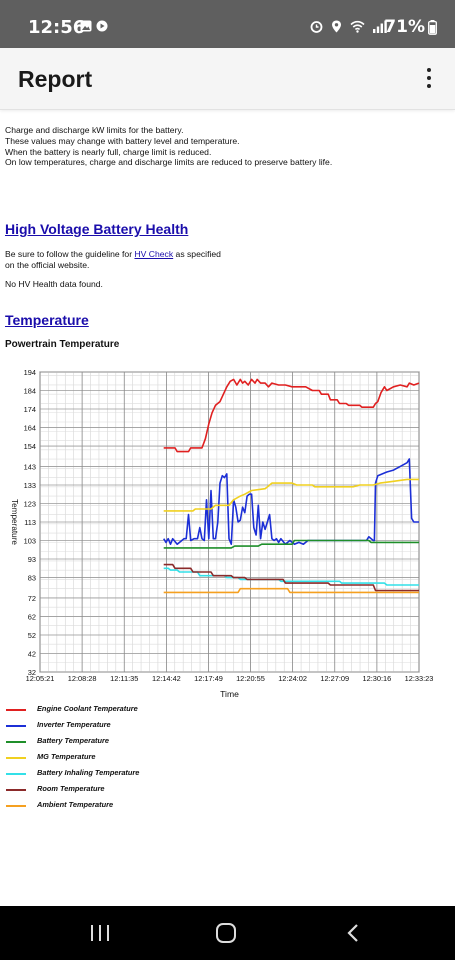  What do you see at coordinates (87, 708) in the screenshot?
I see `legend-label: Engine Coolant Temperature` at bounding box center [87, 708].